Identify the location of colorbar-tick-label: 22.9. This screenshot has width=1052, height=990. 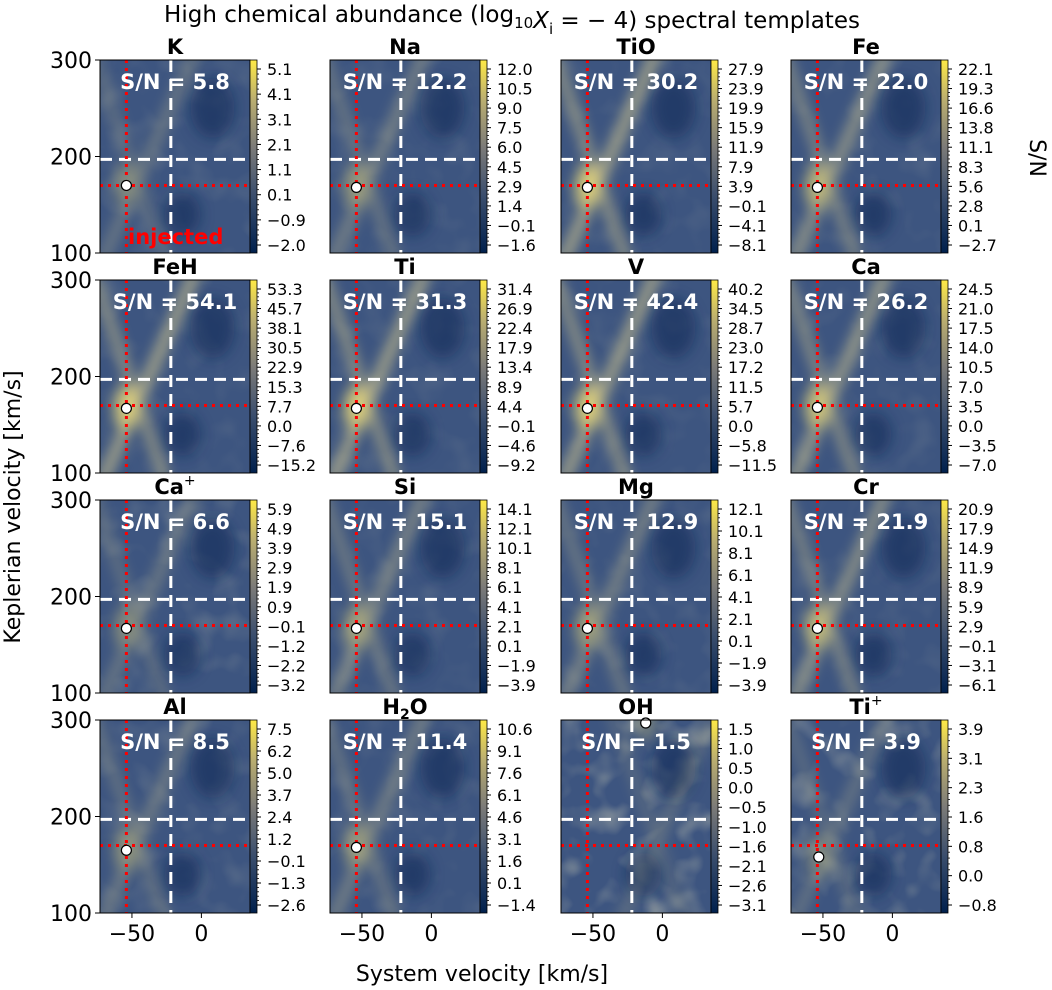
(285, 367).